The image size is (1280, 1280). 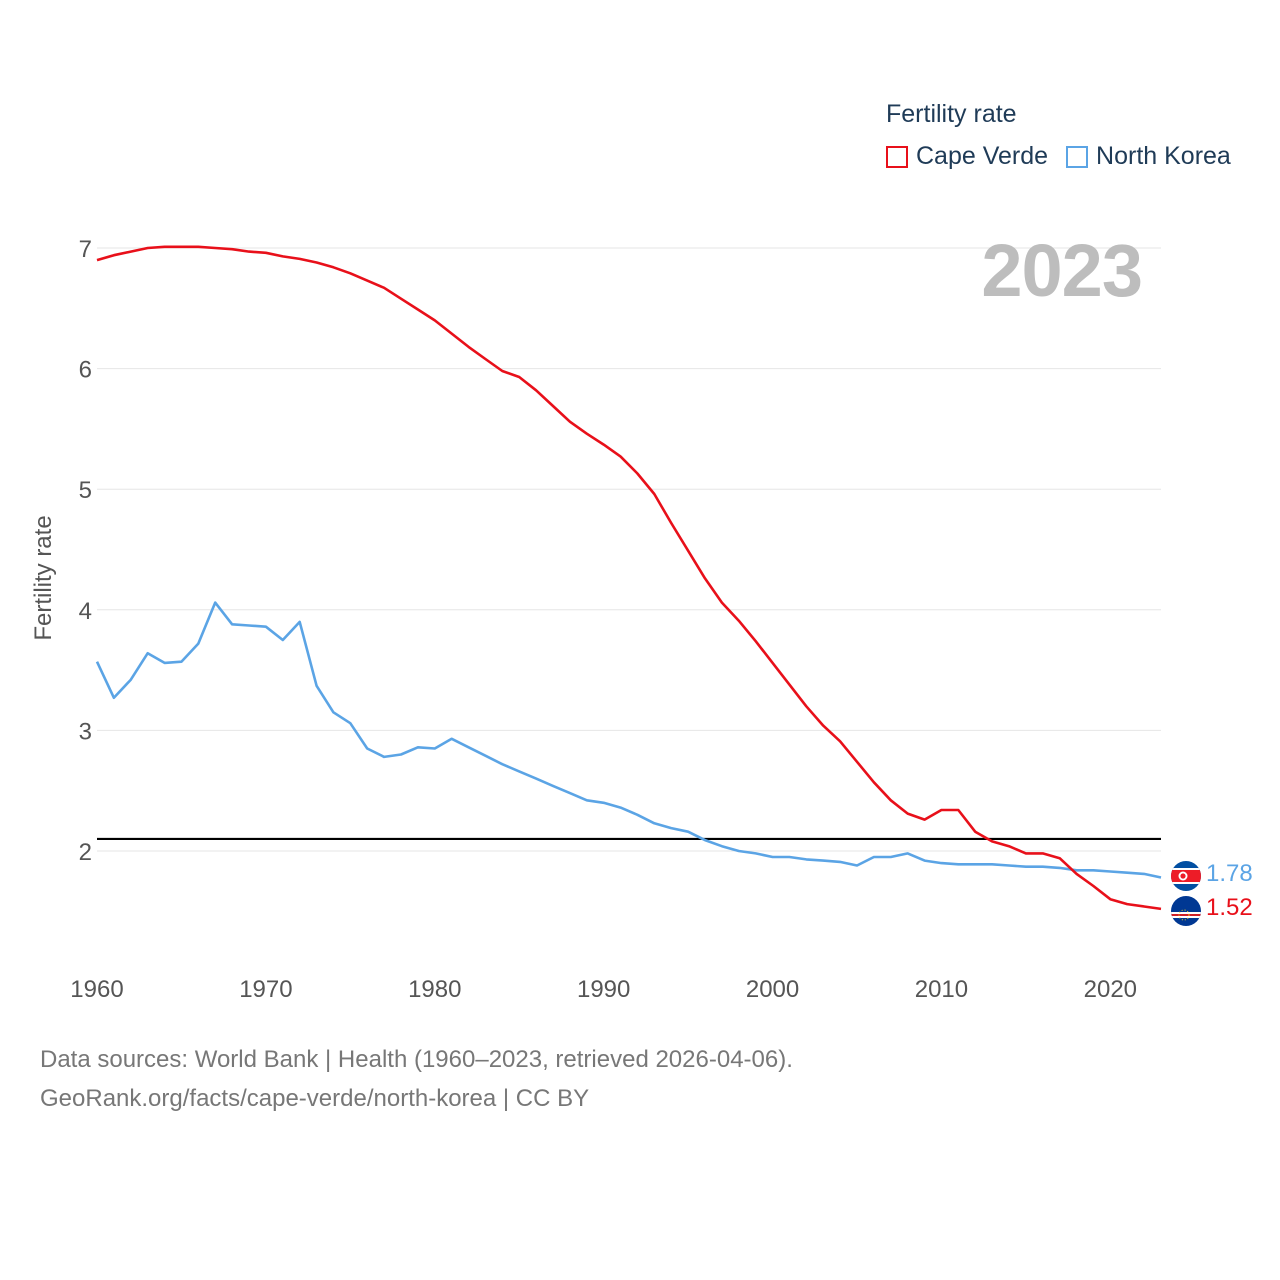 I want to click on cape-verde-end-value: 1.52, so click(x=1229, y=907).